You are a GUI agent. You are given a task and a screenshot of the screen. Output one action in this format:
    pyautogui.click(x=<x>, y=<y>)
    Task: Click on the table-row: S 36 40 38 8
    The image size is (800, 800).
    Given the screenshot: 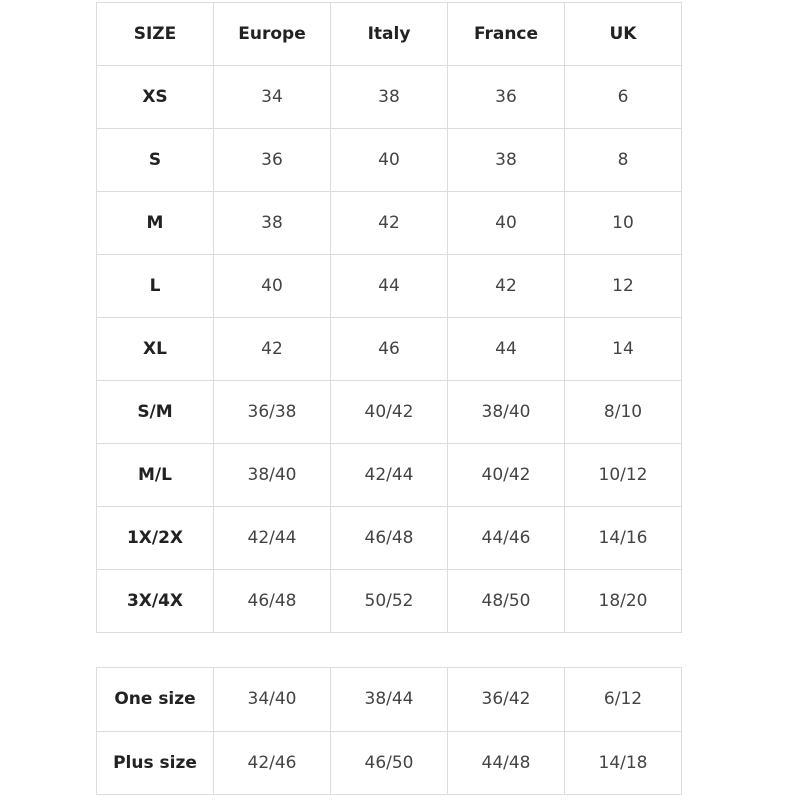 What is the action you would take?
    pyautogui.click(x=389, y=160)
    